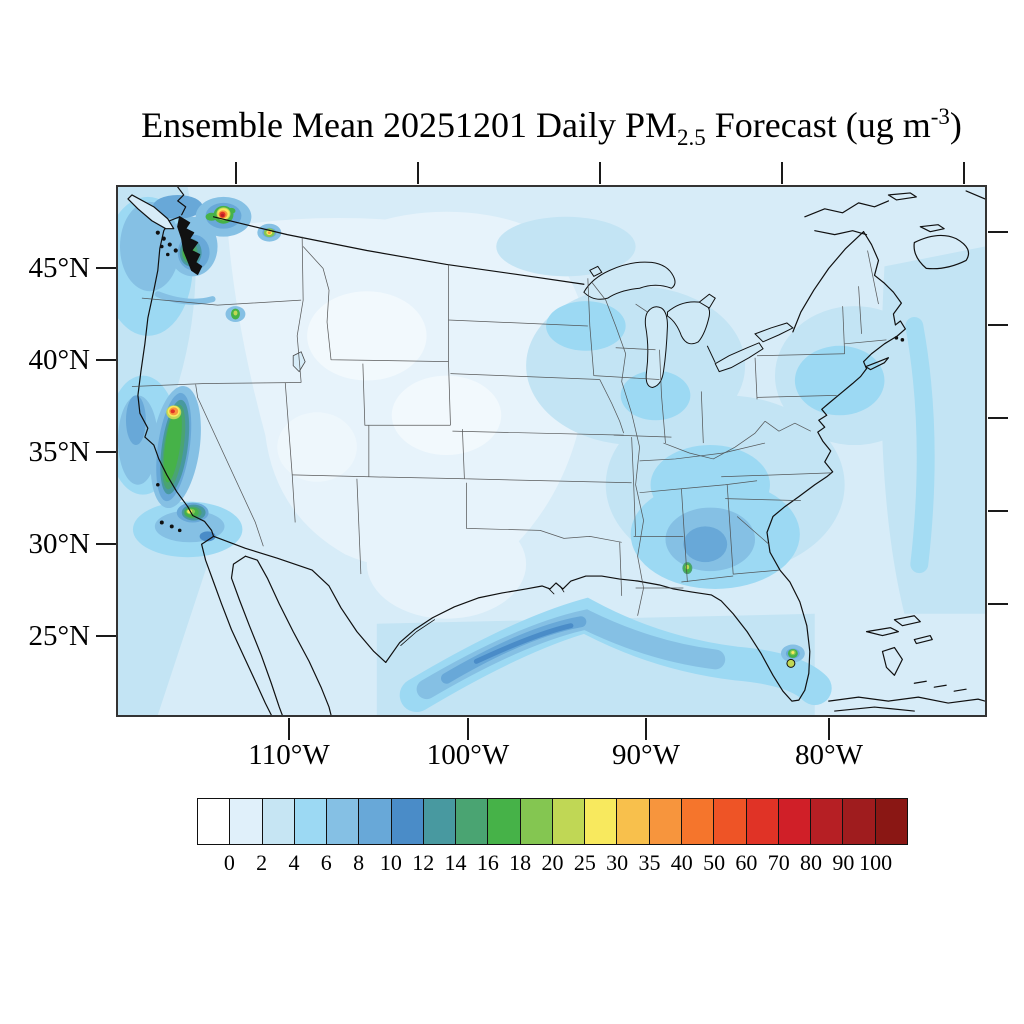 The height and width of the screenshot is (1024, 1024). I want to click on colorbar-tick-label: 30, so click(617, 862).